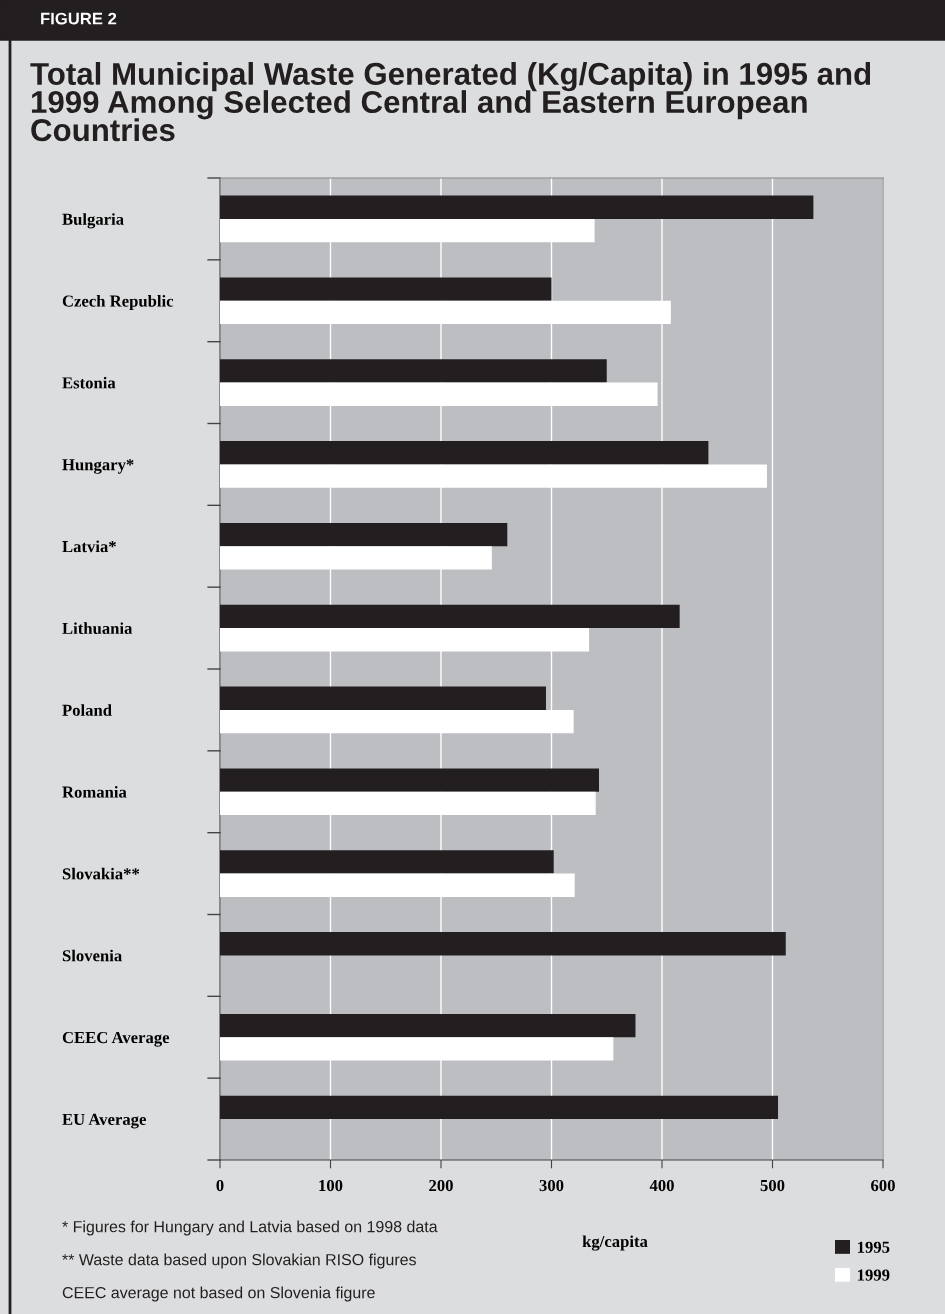 This screenshot has height=1314, width=945. Describe the element at coordinates (883, 1185) in the screenshot. I see `x-tick-label: 600` at that location.